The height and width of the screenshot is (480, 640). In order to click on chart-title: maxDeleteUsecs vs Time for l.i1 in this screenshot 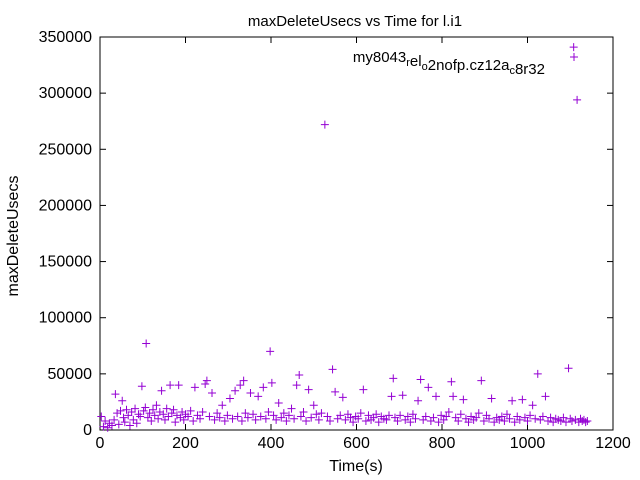, I will do `click(355, 21)`.